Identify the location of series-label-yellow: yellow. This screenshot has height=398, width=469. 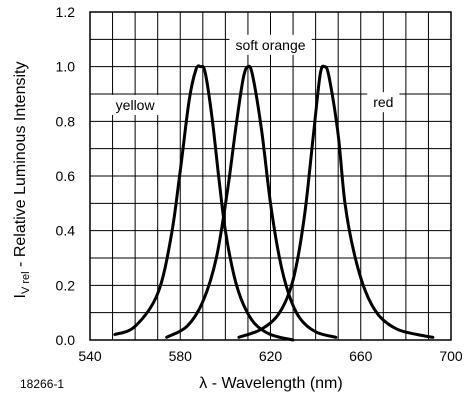
(136, 105).